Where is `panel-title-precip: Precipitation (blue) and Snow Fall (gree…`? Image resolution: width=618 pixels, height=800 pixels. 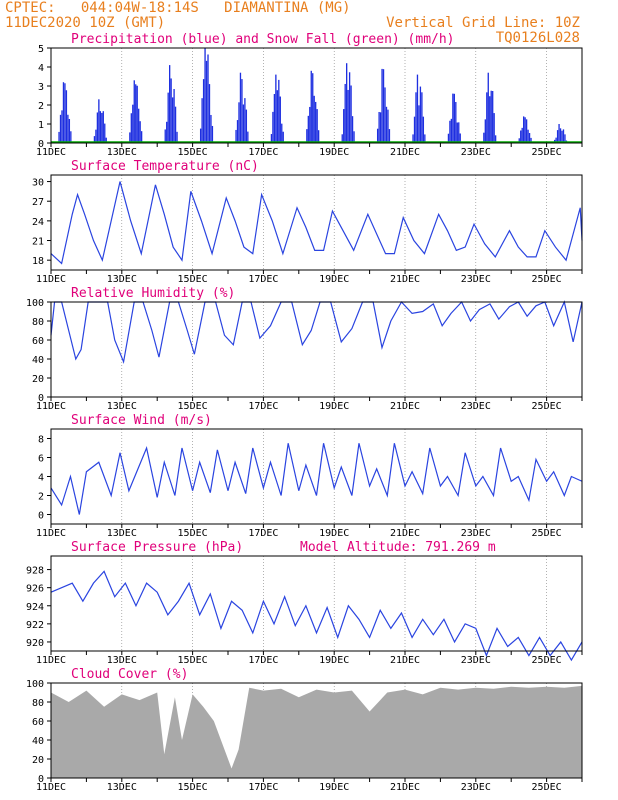
panel-title-precip: Precipitation (blue) and Snow Fall (gree… is located at coordinates (263, 39).